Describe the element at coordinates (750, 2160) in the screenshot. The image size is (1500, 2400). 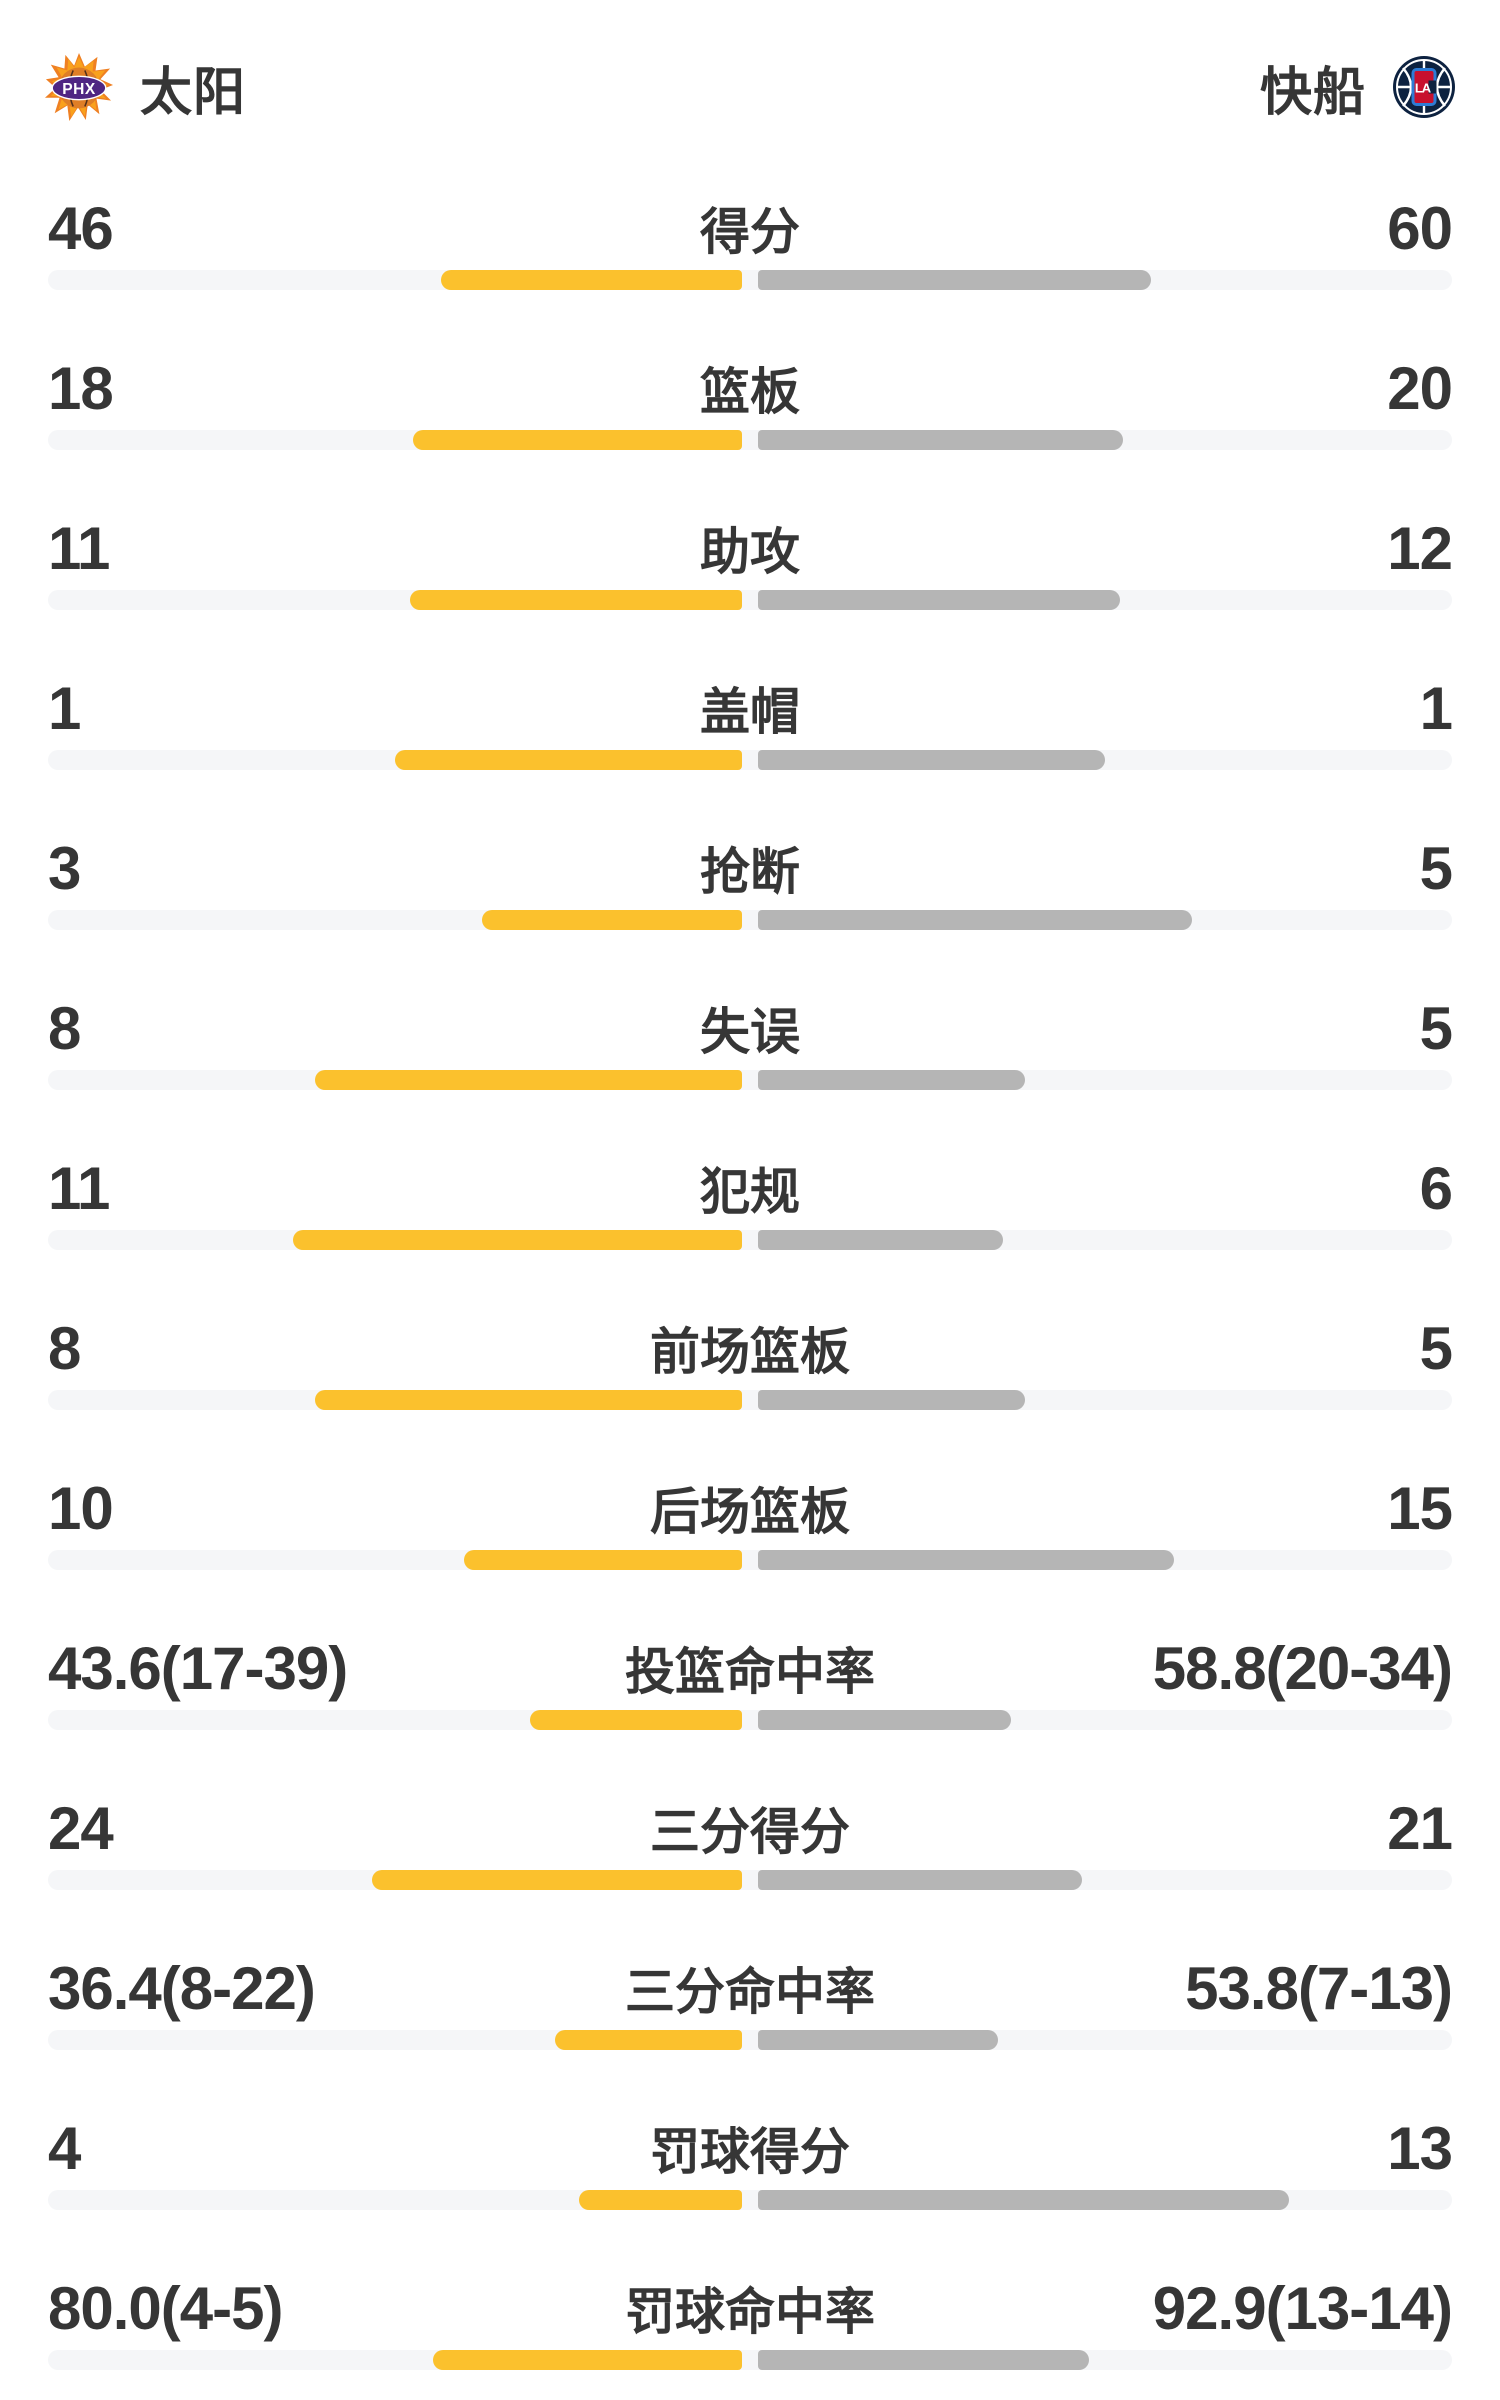
I see `stat-row: 4 罚球得分 13` at that location.